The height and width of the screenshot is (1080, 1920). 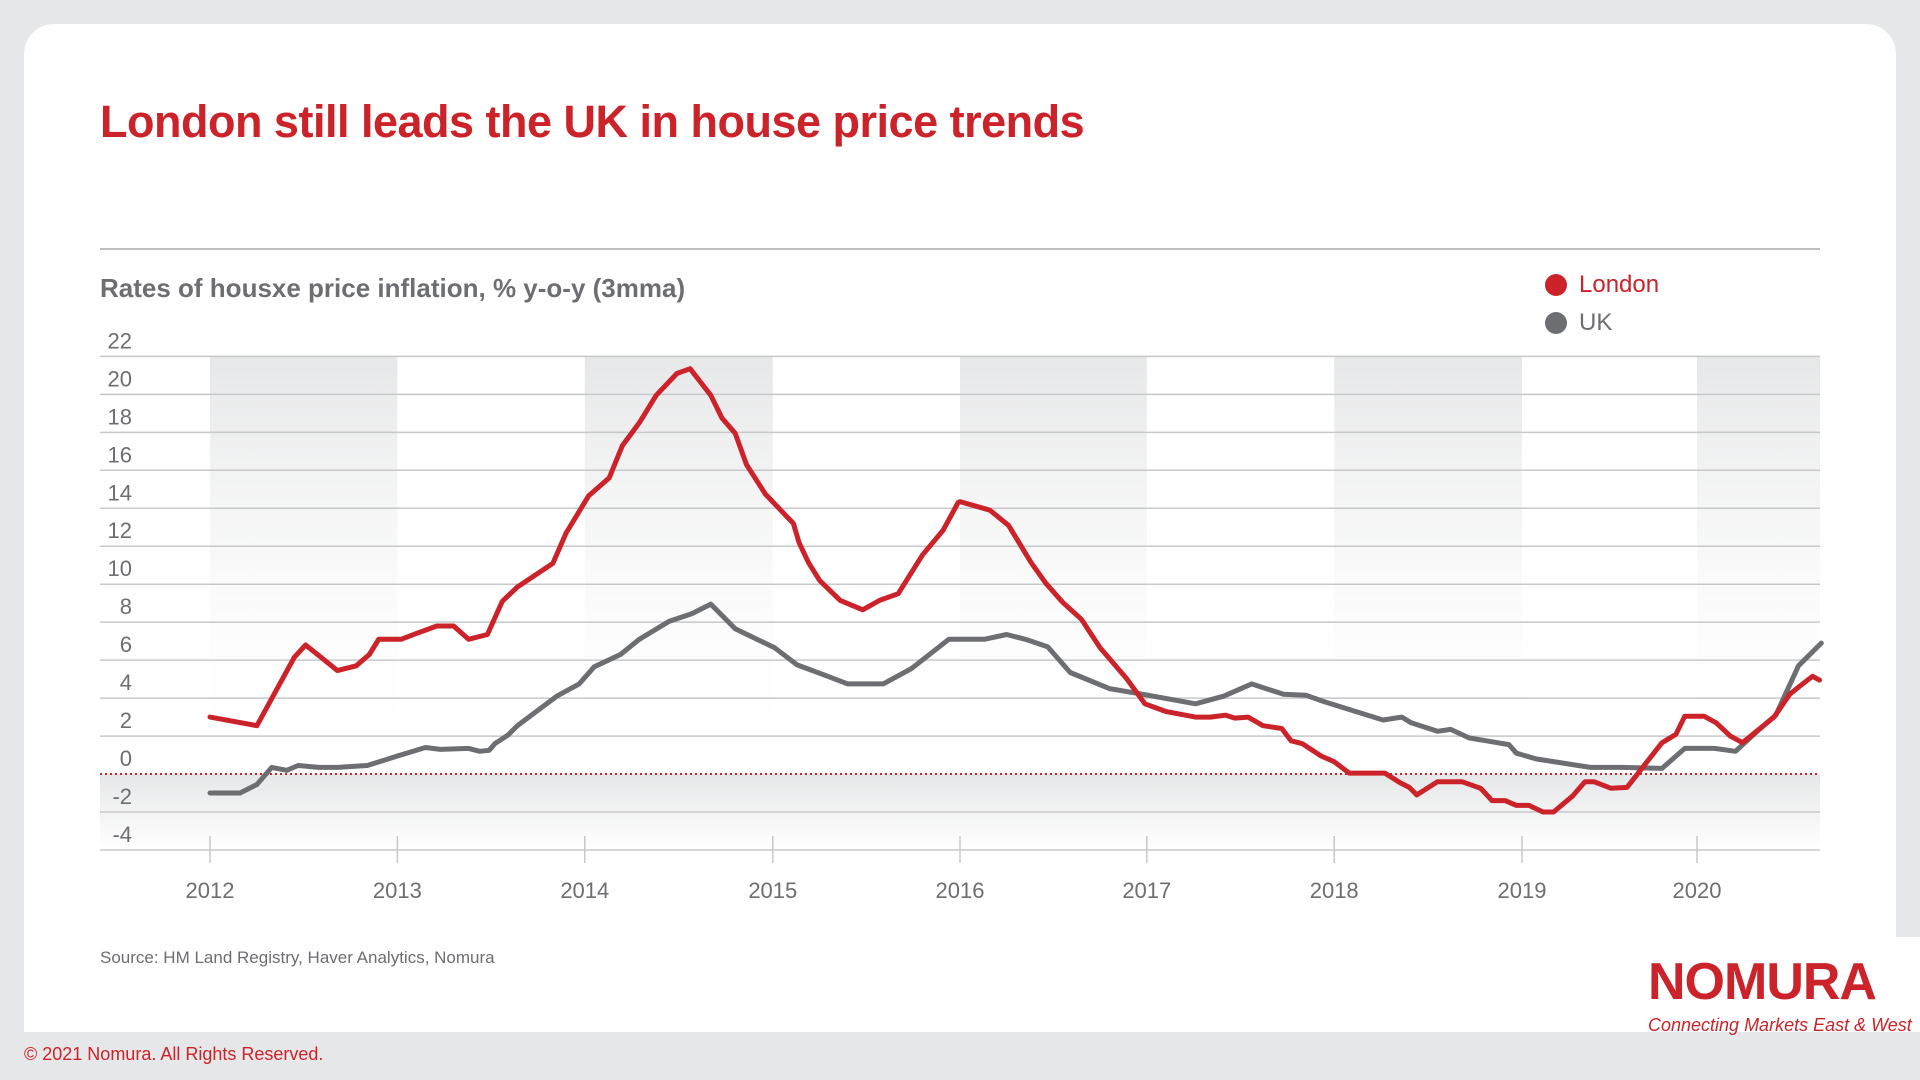 I want to click on x-tick-label: 2012, so click(x=210, y=890).